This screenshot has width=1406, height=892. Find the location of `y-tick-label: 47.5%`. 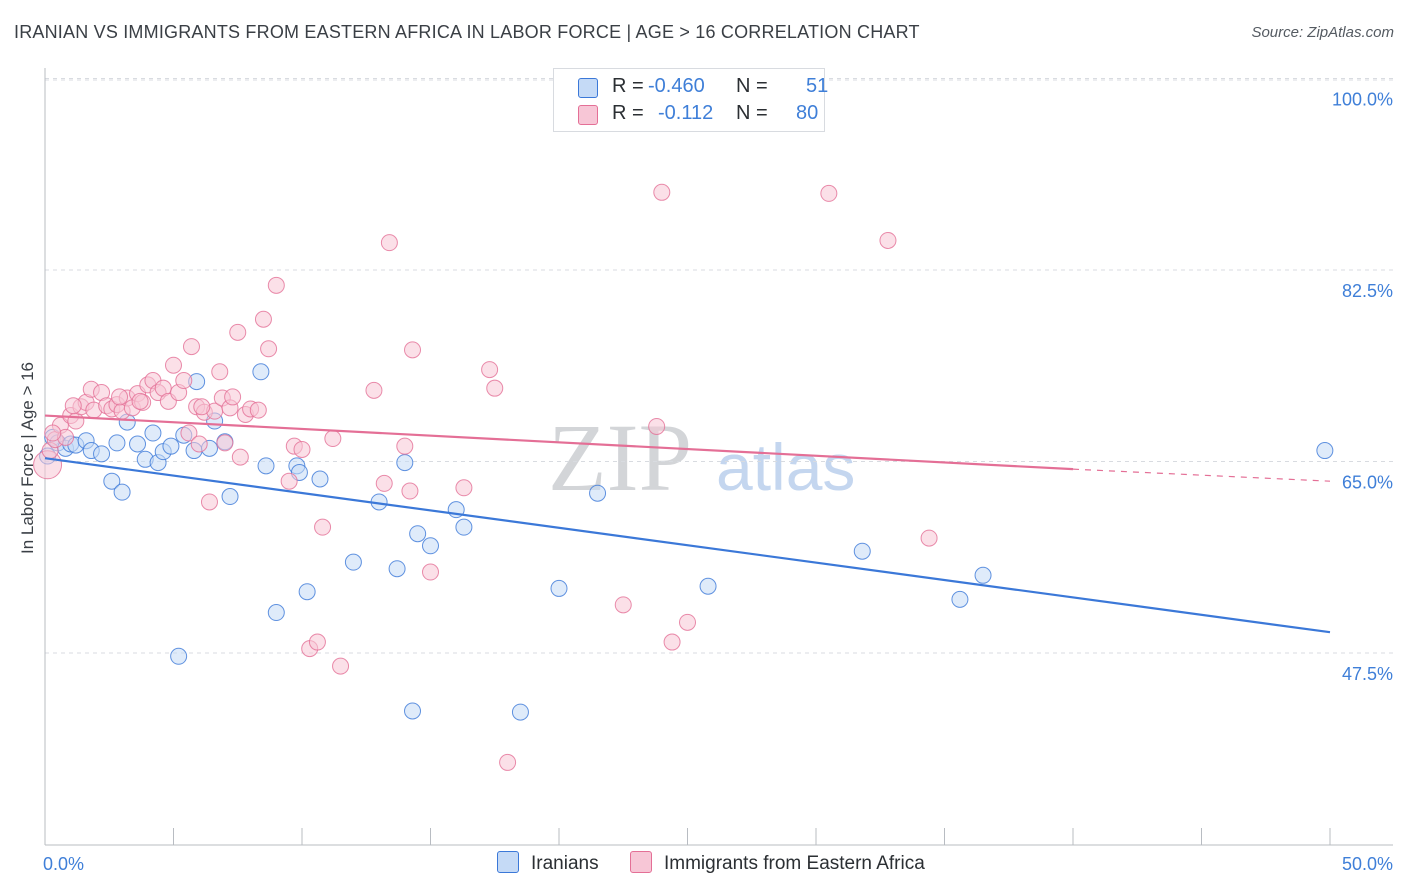

y-tick-label: 47.5% is located at coordinates (1367, 674).